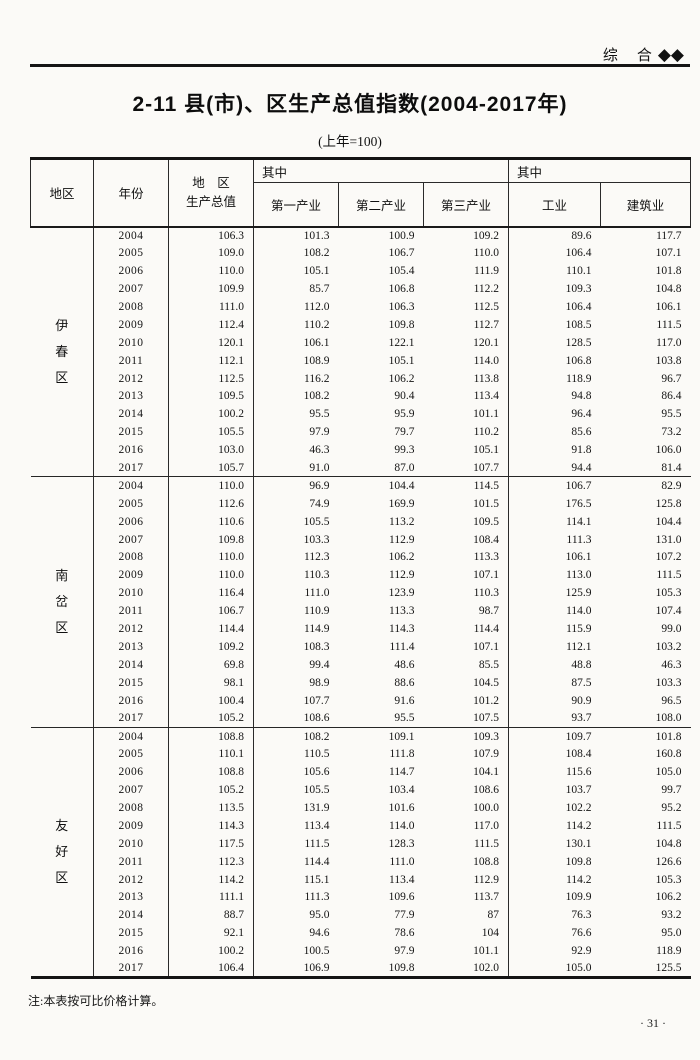  Describe the element at coordinates (401, 271) in the screenshot. I see `value-cell: 105.4` at that location.